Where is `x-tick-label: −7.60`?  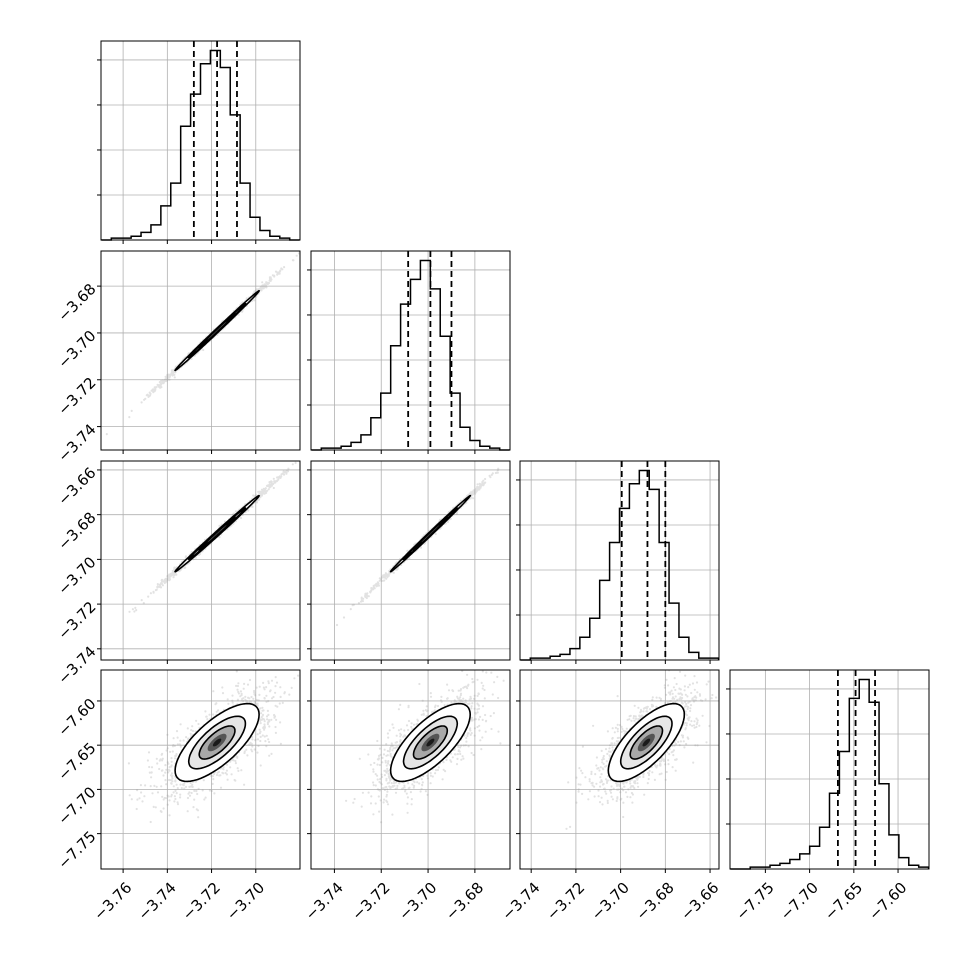
x-tick-label: −7.60 is located at coordinates (887, 901).